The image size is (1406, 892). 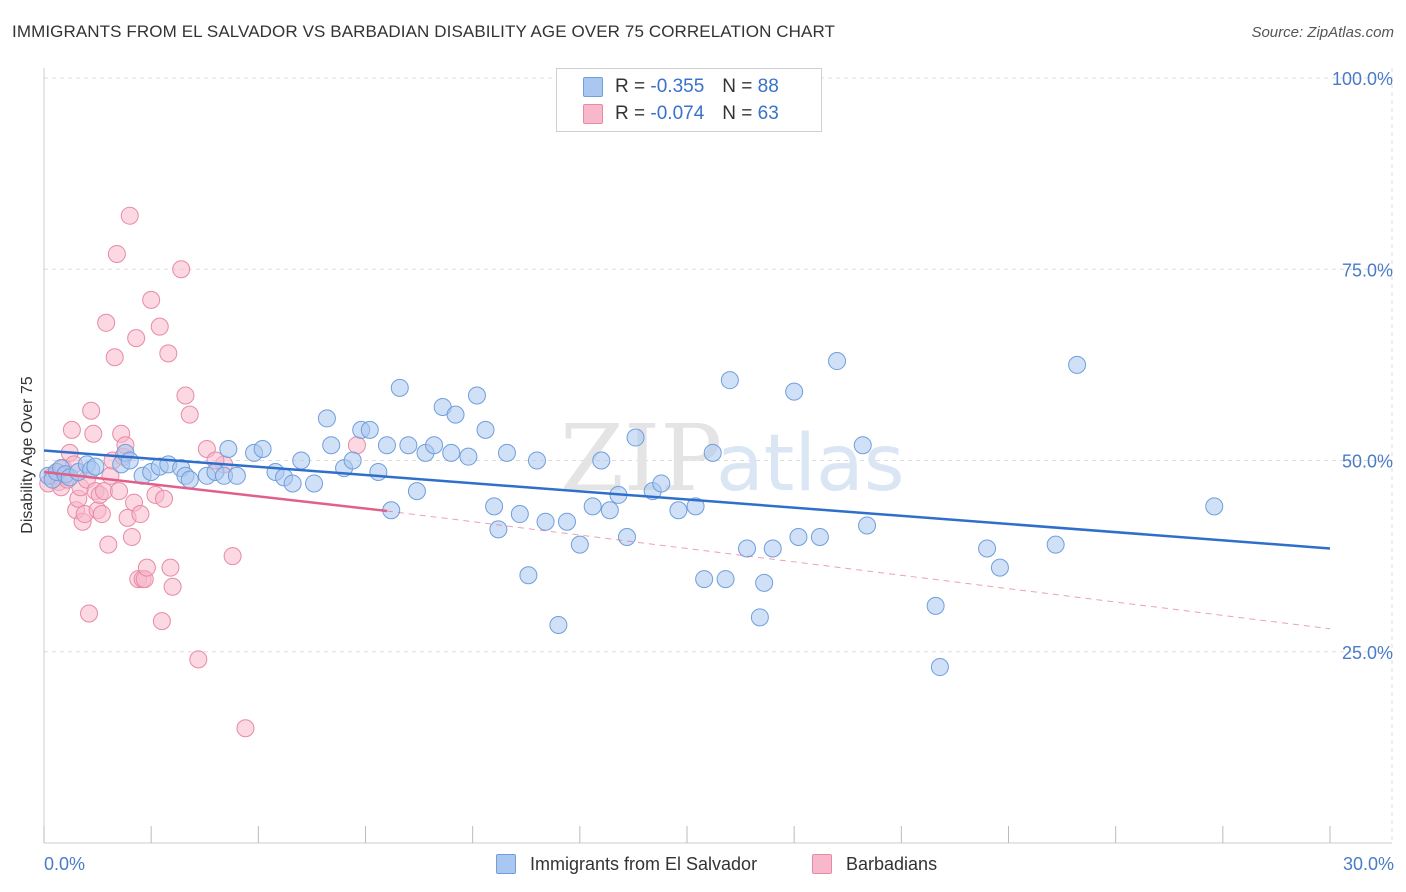 I want to click on barbadians-points, so click(x=202, y=472).